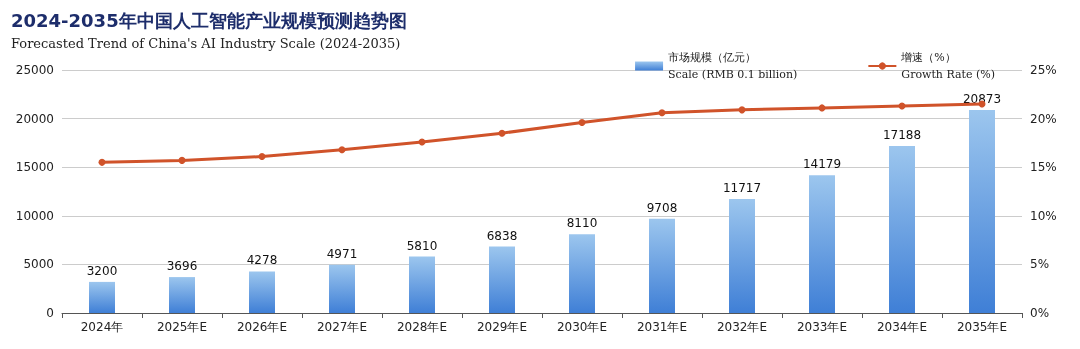 The height and width of the screenshot is (349, 1080). I want to click on legend-label: 增速（%） Growth Rate (%), so click(947, 66).